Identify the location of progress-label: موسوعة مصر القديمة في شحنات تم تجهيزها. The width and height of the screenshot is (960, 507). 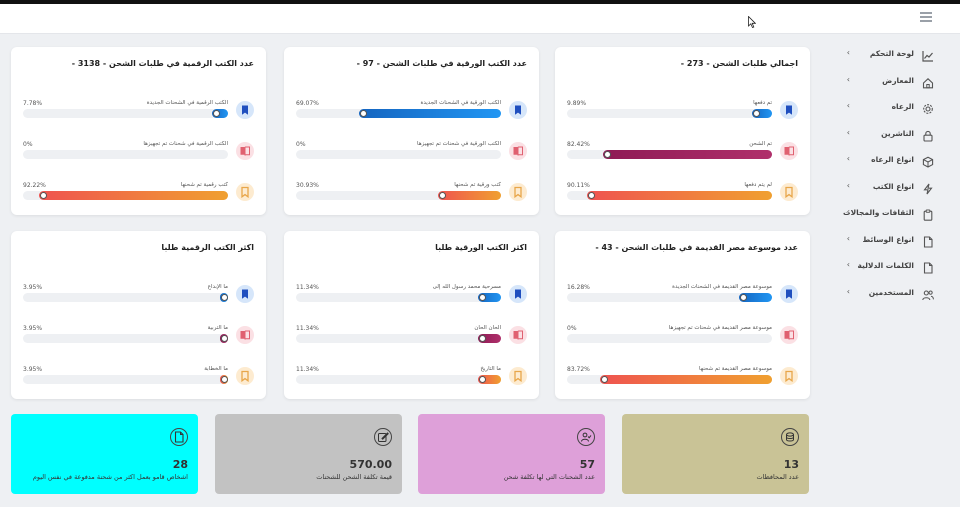
(720, 328).